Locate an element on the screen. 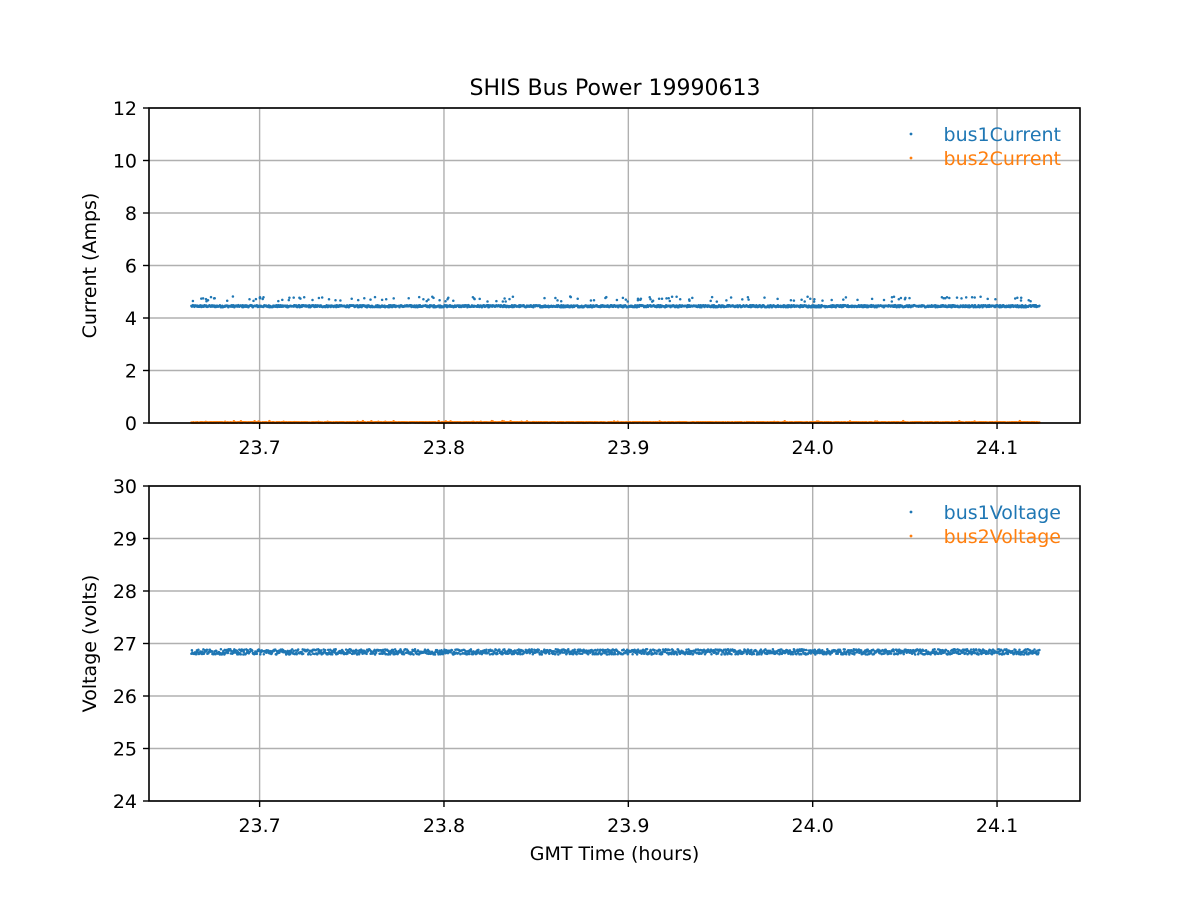 The image size is (1200, 900). y-tick-label: 10 is located at coordinates (125, 162).